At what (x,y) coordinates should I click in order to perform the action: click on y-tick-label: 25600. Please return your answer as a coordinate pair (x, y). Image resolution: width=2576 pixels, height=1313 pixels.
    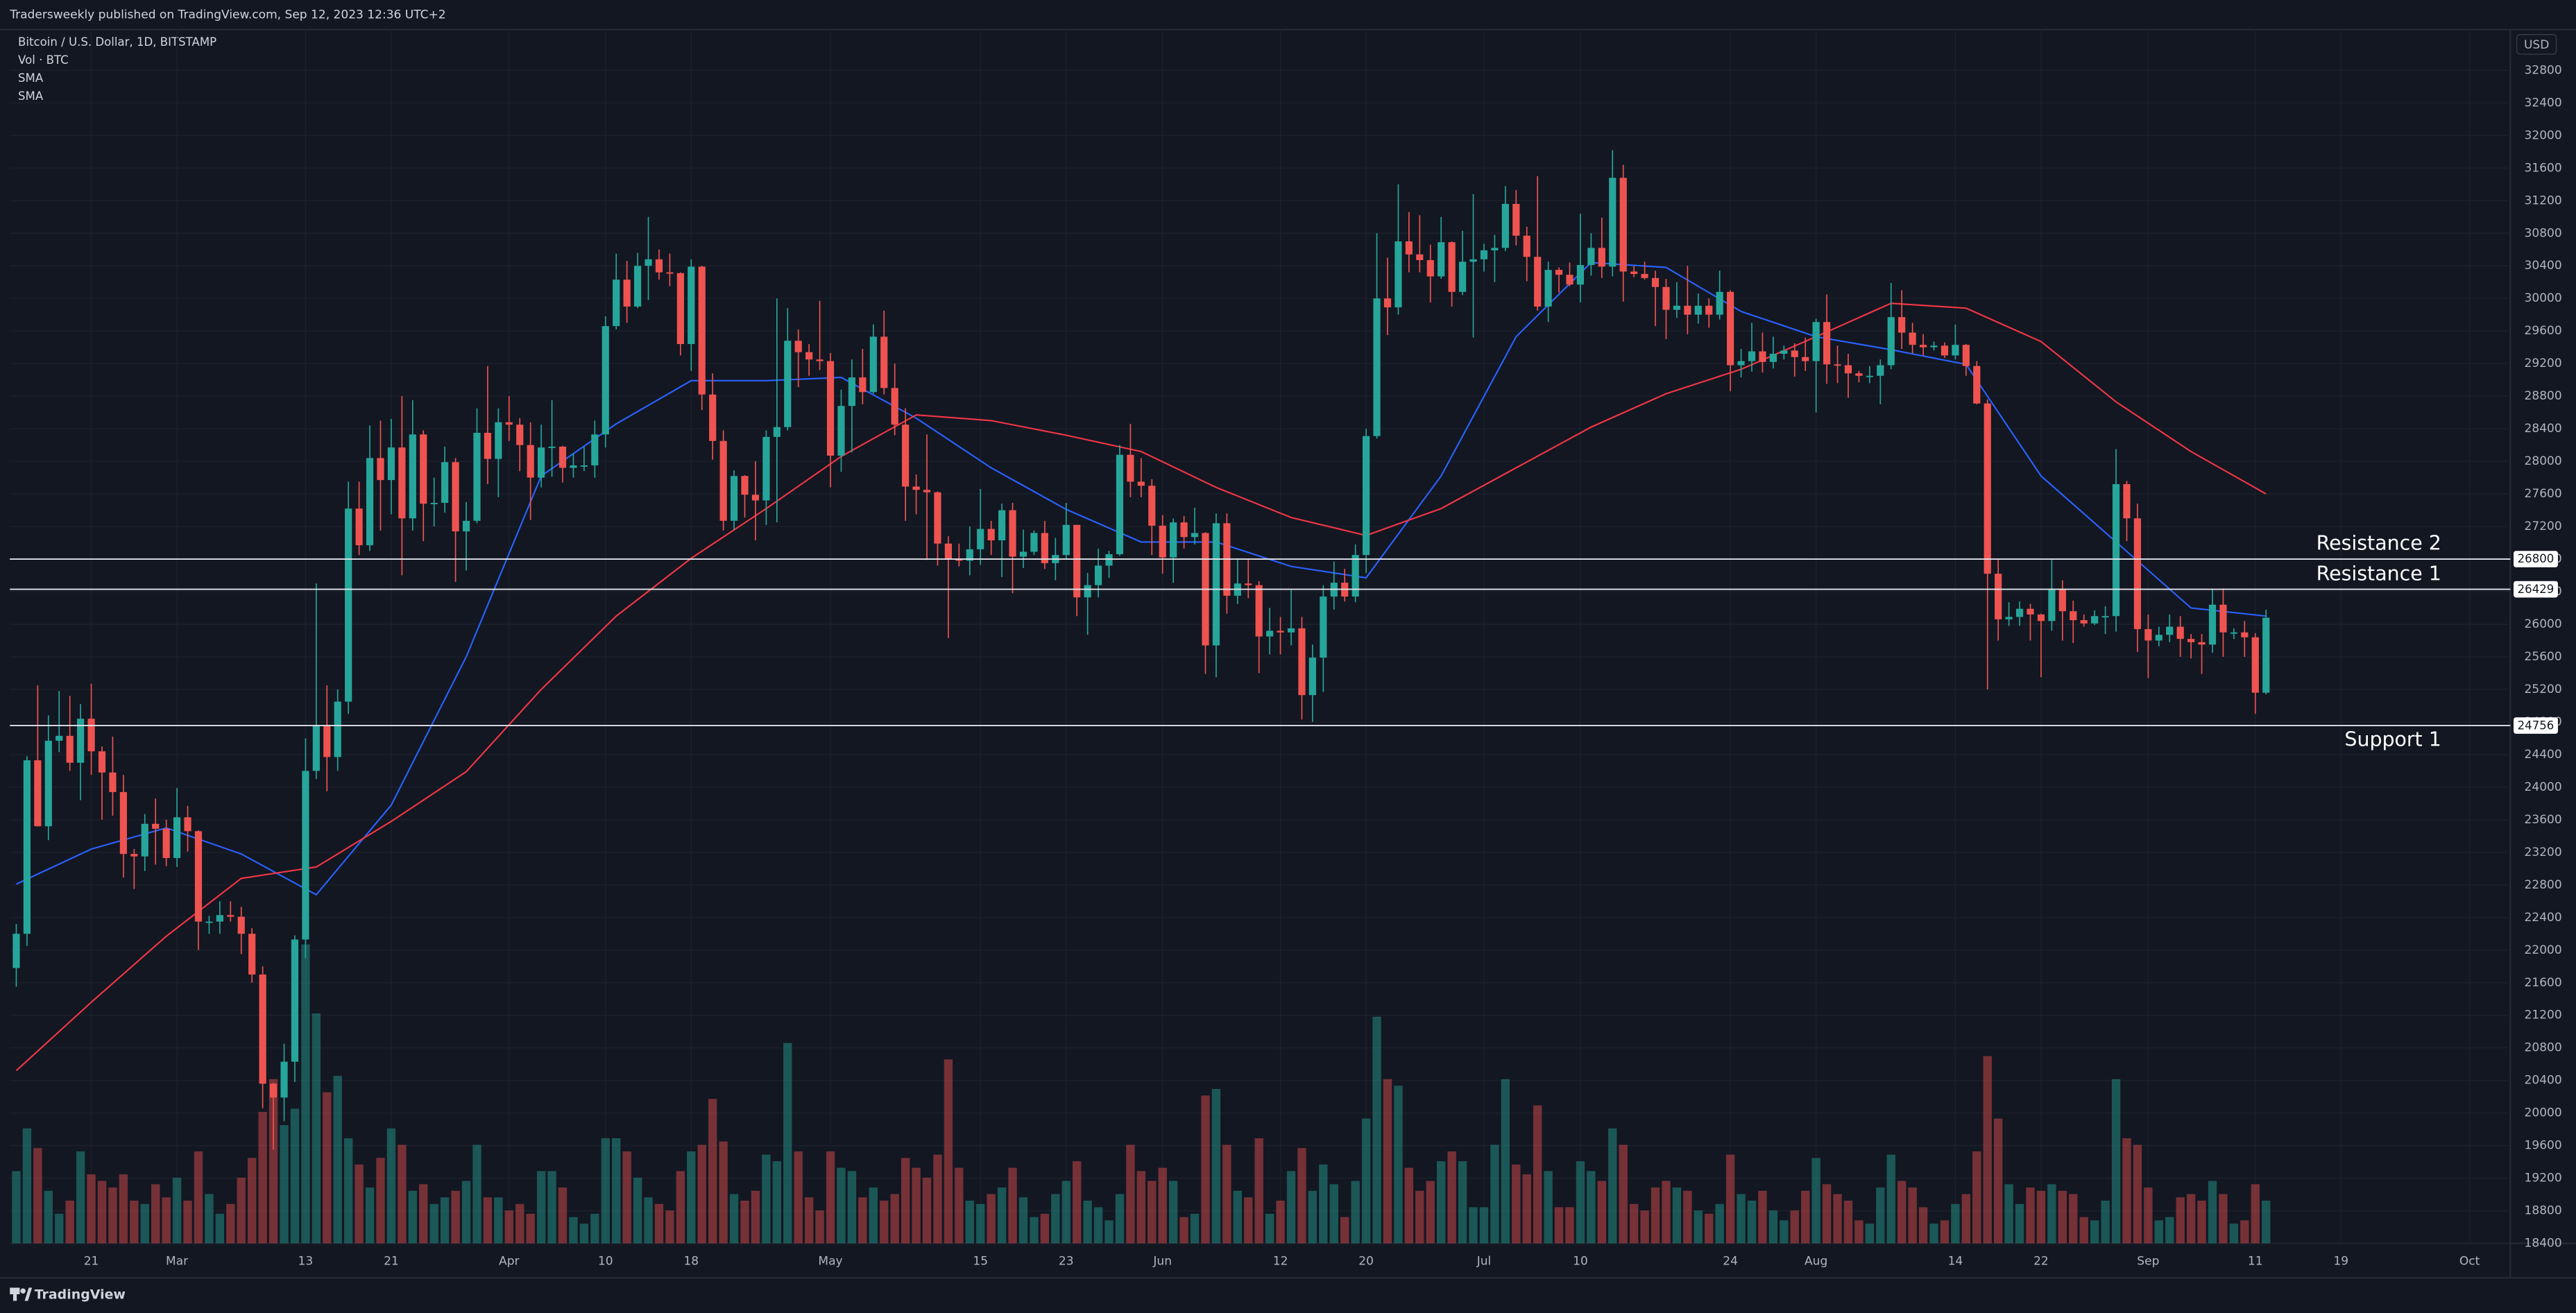
    Looking at the image, I should click on (2543, 657).